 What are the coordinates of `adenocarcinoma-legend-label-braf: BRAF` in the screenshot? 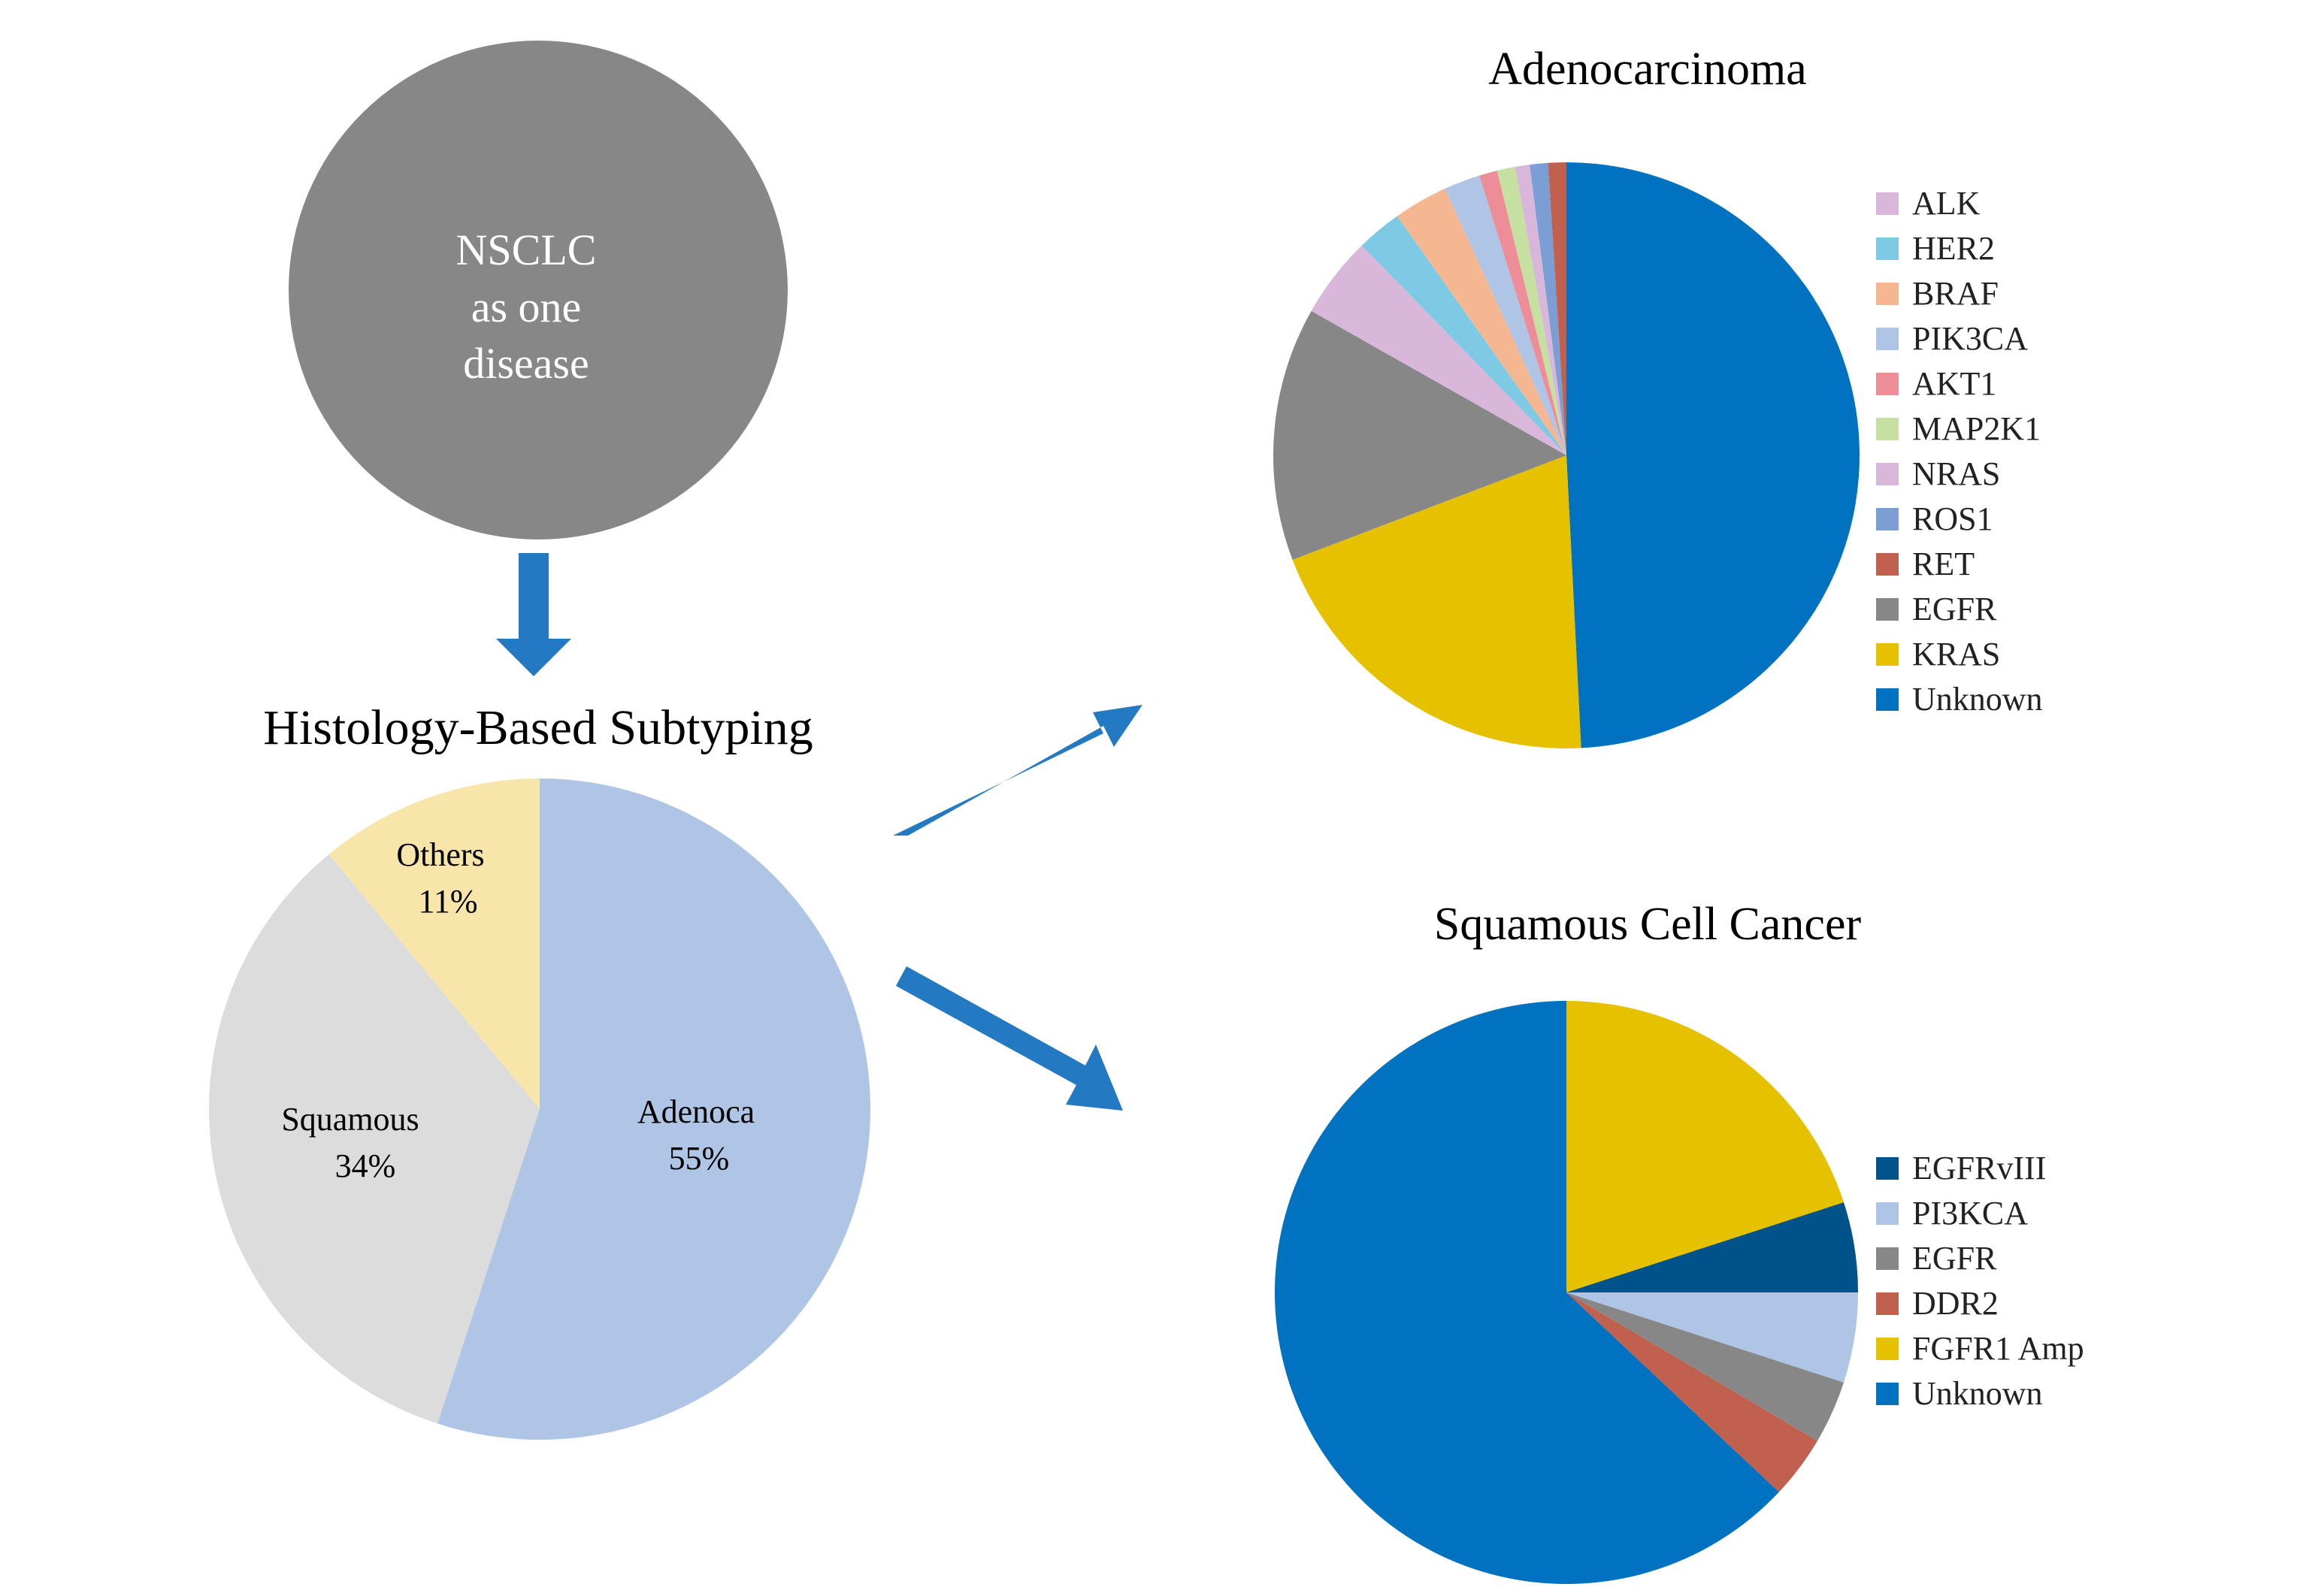 It's located at (1955, 293).